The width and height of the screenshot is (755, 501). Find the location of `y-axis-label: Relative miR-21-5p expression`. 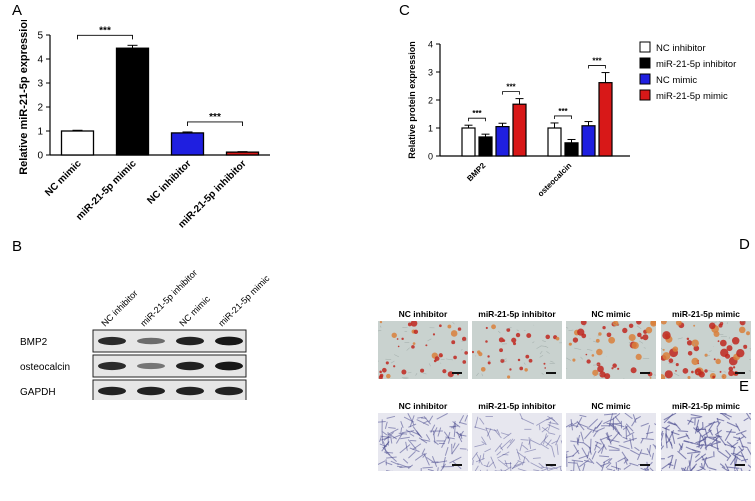

y-axis-label: Relative miR-21-5p expression is located at coordinates (24, 97).